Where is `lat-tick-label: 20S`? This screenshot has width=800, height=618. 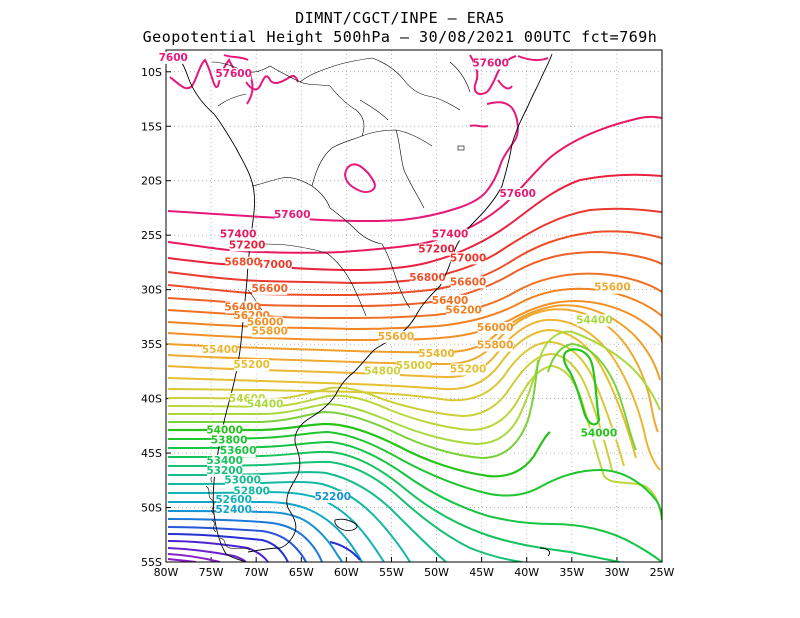
lat-tick-label: 20S is located at coordinates (151, 181).